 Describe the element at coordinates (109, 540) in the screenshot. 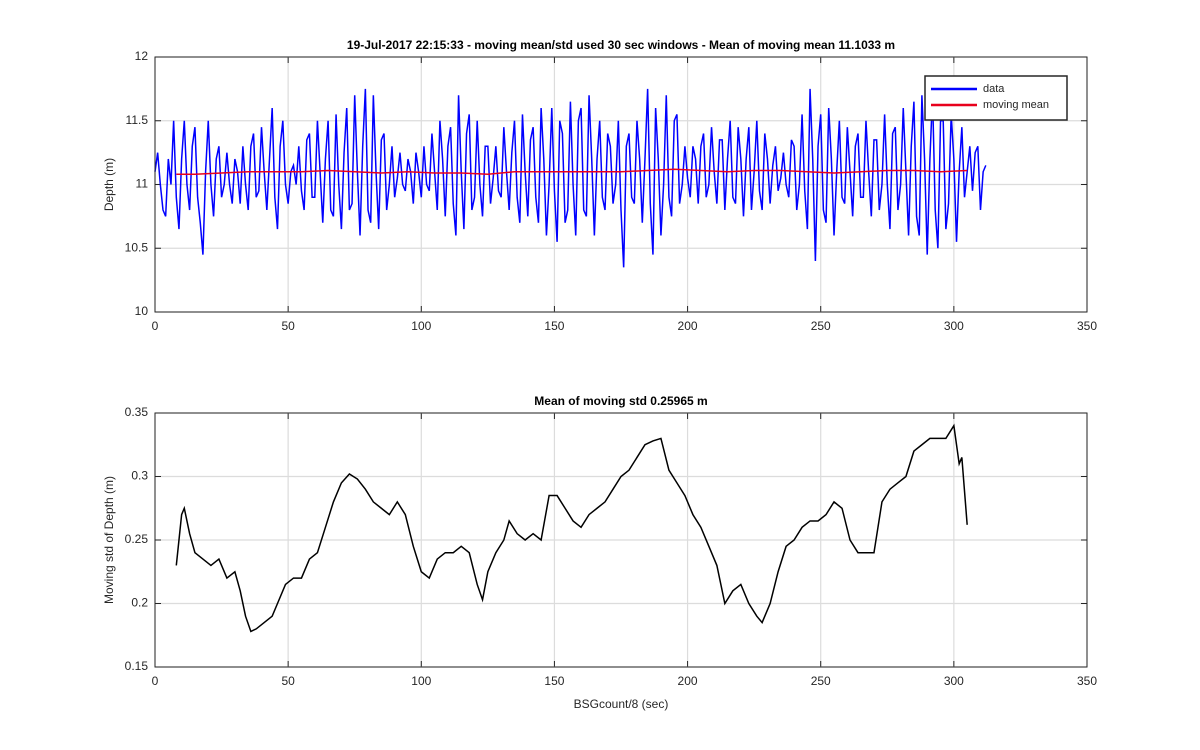

I see `y-axis-label: Moving std of Depth (m)` at that location.